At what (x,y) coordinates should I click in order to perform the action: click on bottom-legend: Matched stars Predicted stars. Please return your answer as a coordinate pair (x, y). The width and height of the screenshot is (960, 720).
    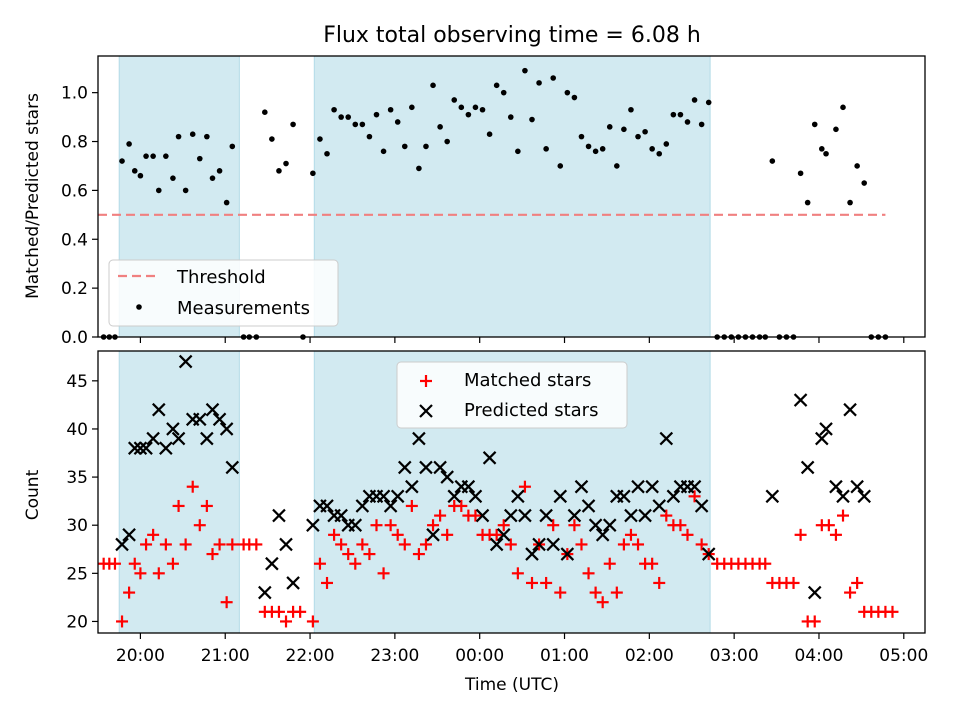
    Looking at the image, I should click on (512, 395).